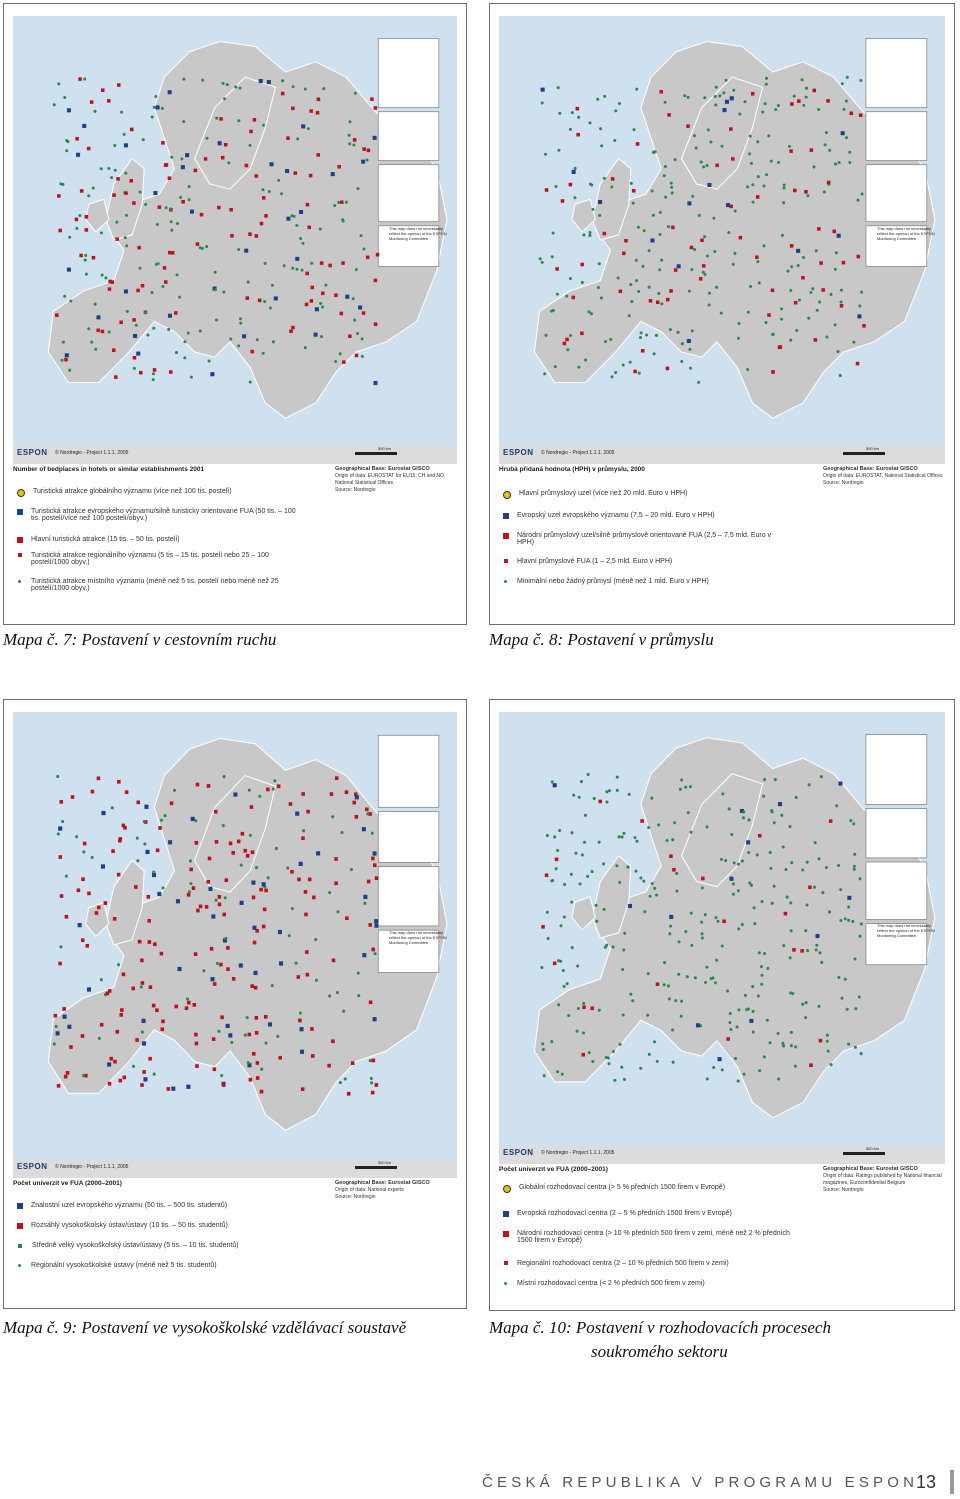 The height and width of the screenshot is (1499, 960). What do you see at coordinates (870, 1169) in the screenshot?
I see `meta-geo: Geographical Base: Eurostat GISCO` at bounding box center [870, 1169].